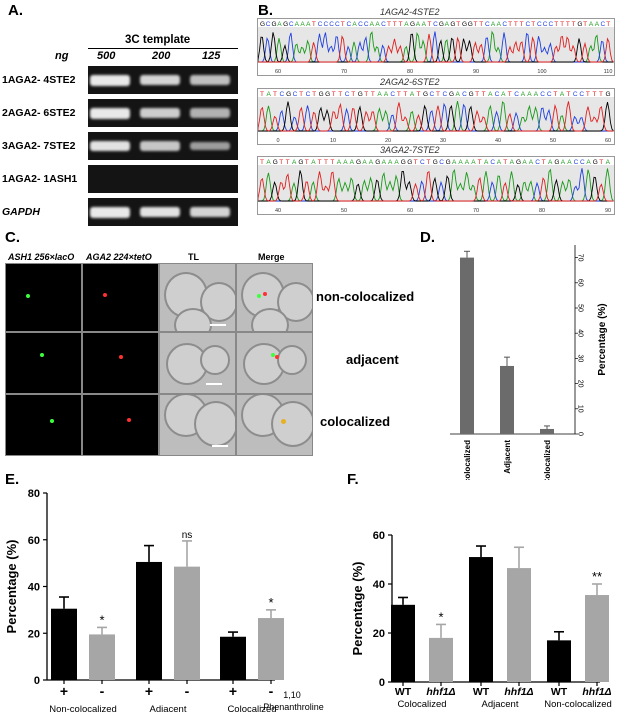 The height and width of the screenshot is (714, 617). Describe the element at coordinates (365, 296) in the screenshot. I see `row-label-noncolocalized: non-colocalized` at that location.